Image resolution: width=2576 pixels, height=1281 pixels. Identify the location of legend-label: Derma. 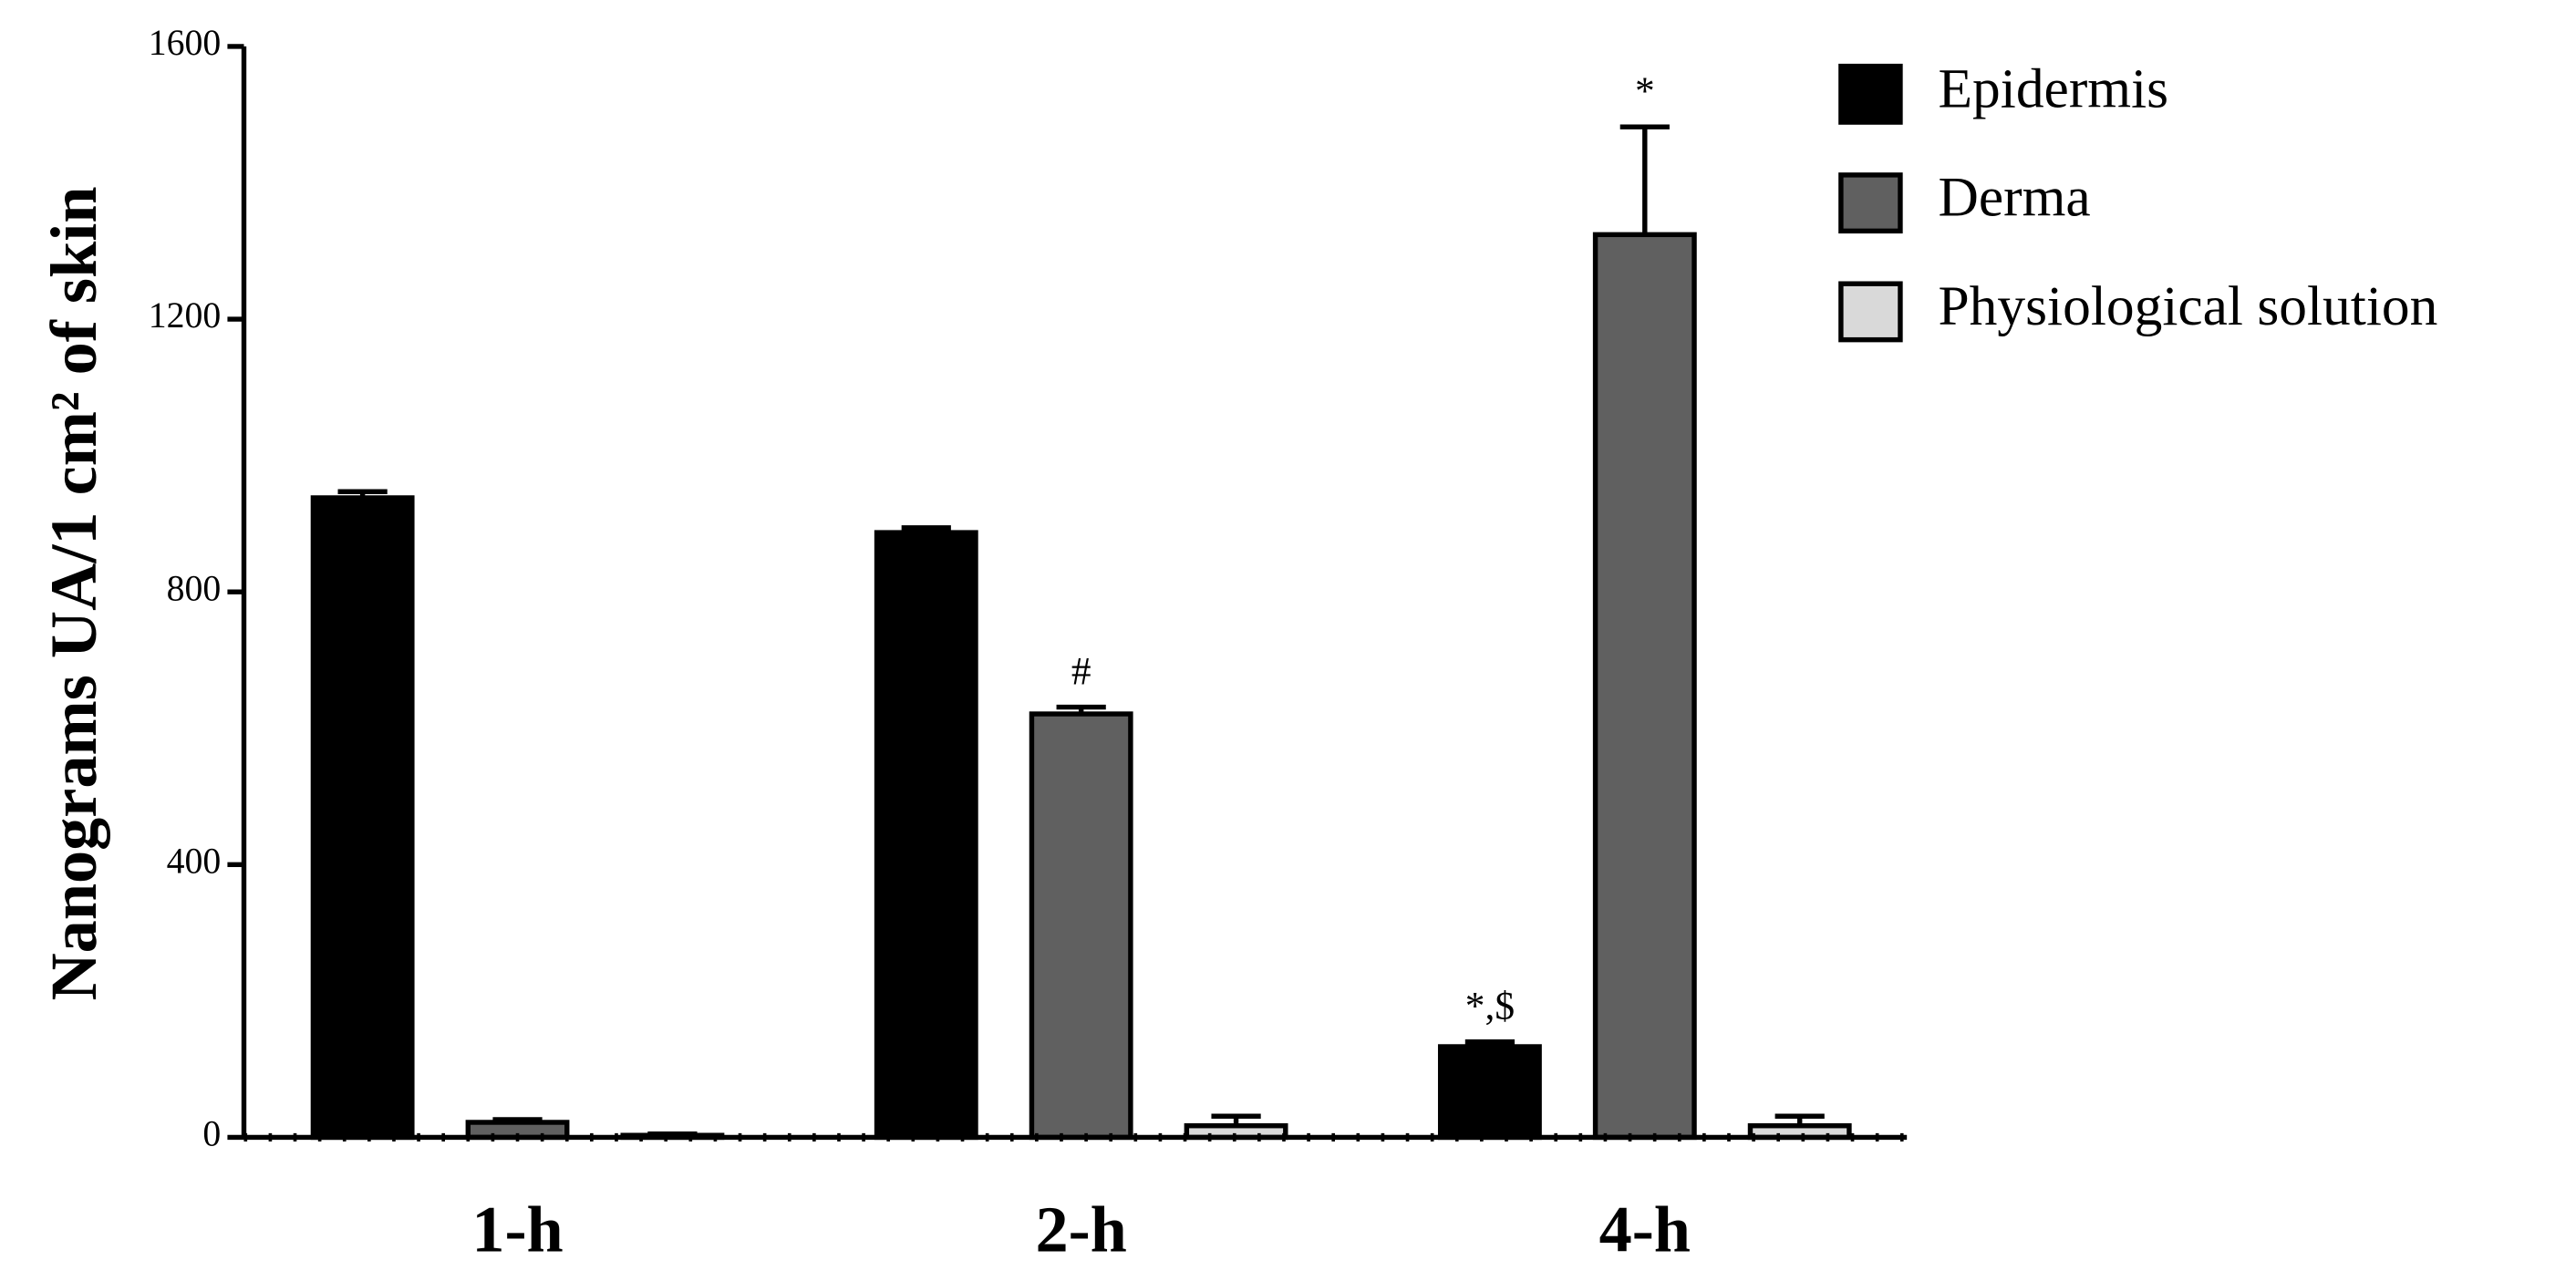
(2015, 198).